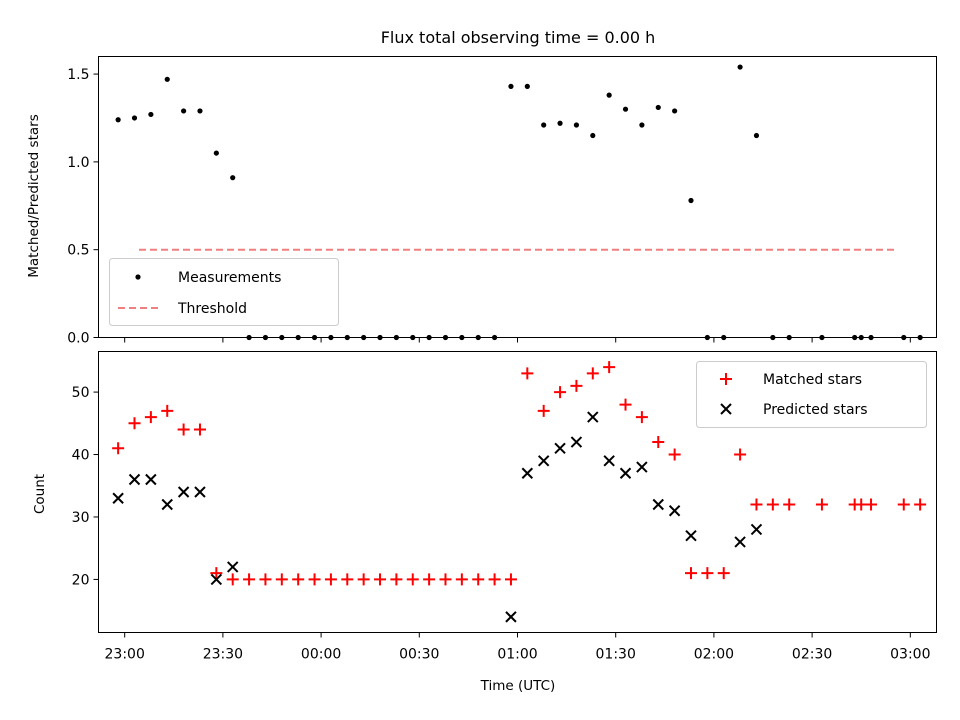 The width and height of the screenshot is (960, 720). Describe the element at coordinates (81, 580) in the screenshot. I see `bottom-y-tick-label: 20` at that location.